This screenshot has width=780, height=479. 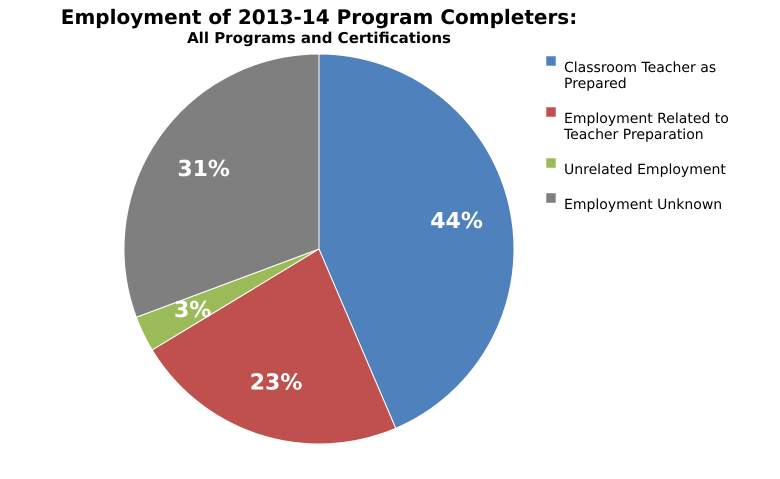 I want to click on data-label: 3%, so click(x=193, y=311).